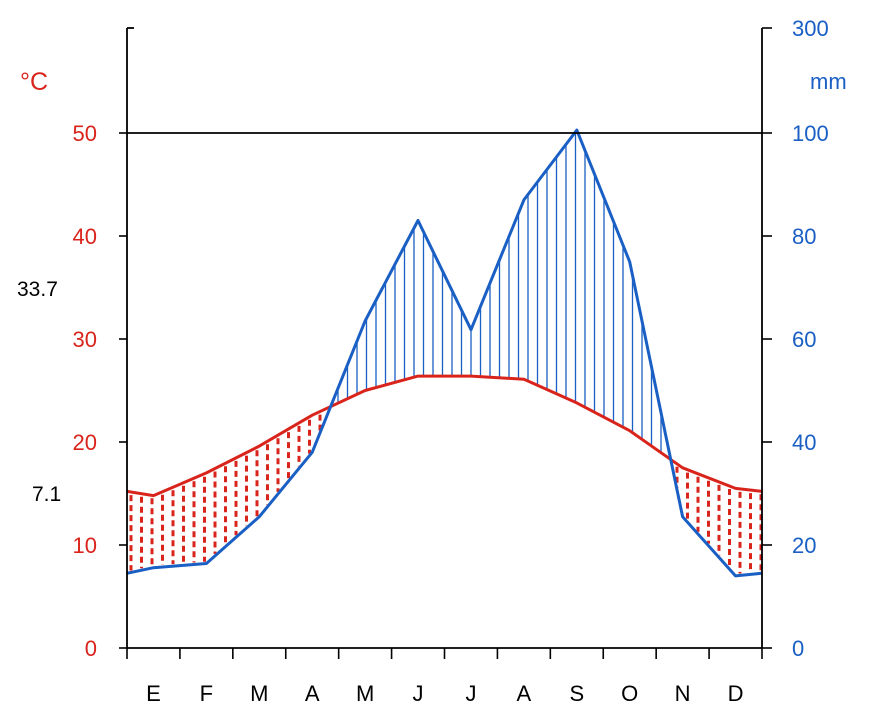 The width and height of the screenshot is (870, 728). What do you see at coordinates (46, 494) in the screenshot?
I see `temp-extreme-label: 7.1` at bounding box center [46, 494].